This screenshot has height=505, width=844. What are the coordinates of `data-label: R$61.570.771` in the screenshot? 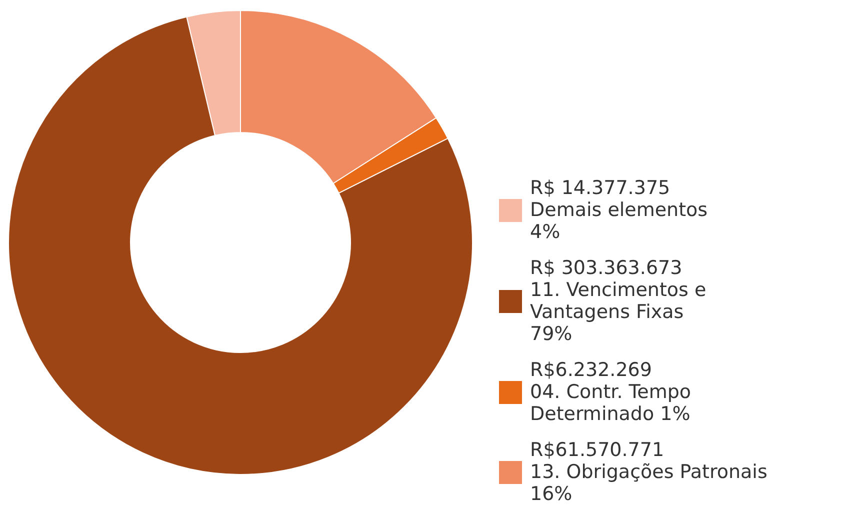 It's located at (597, 450).